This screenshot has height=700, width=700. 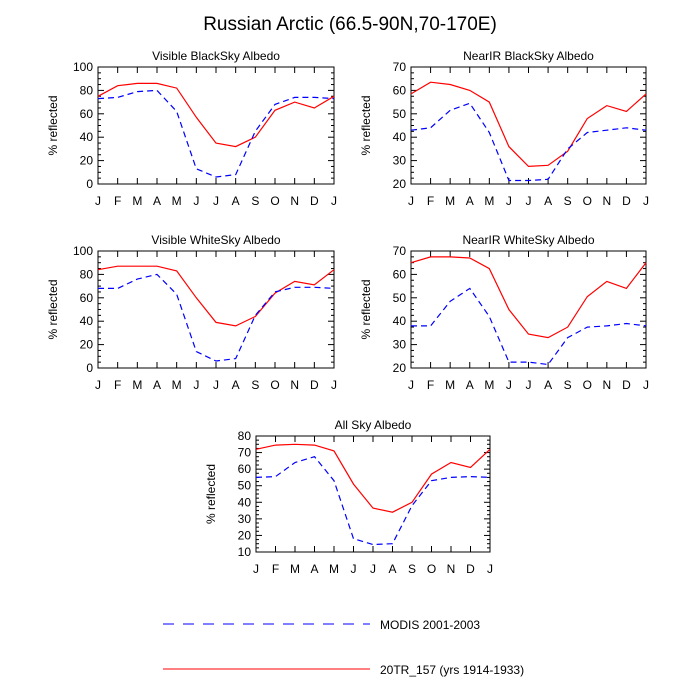 What do you see at coordinates (430, 625) in the screenshot?
I see `legend-label-modis: MODIS 2001-2003` at bounding box center [430, 625].